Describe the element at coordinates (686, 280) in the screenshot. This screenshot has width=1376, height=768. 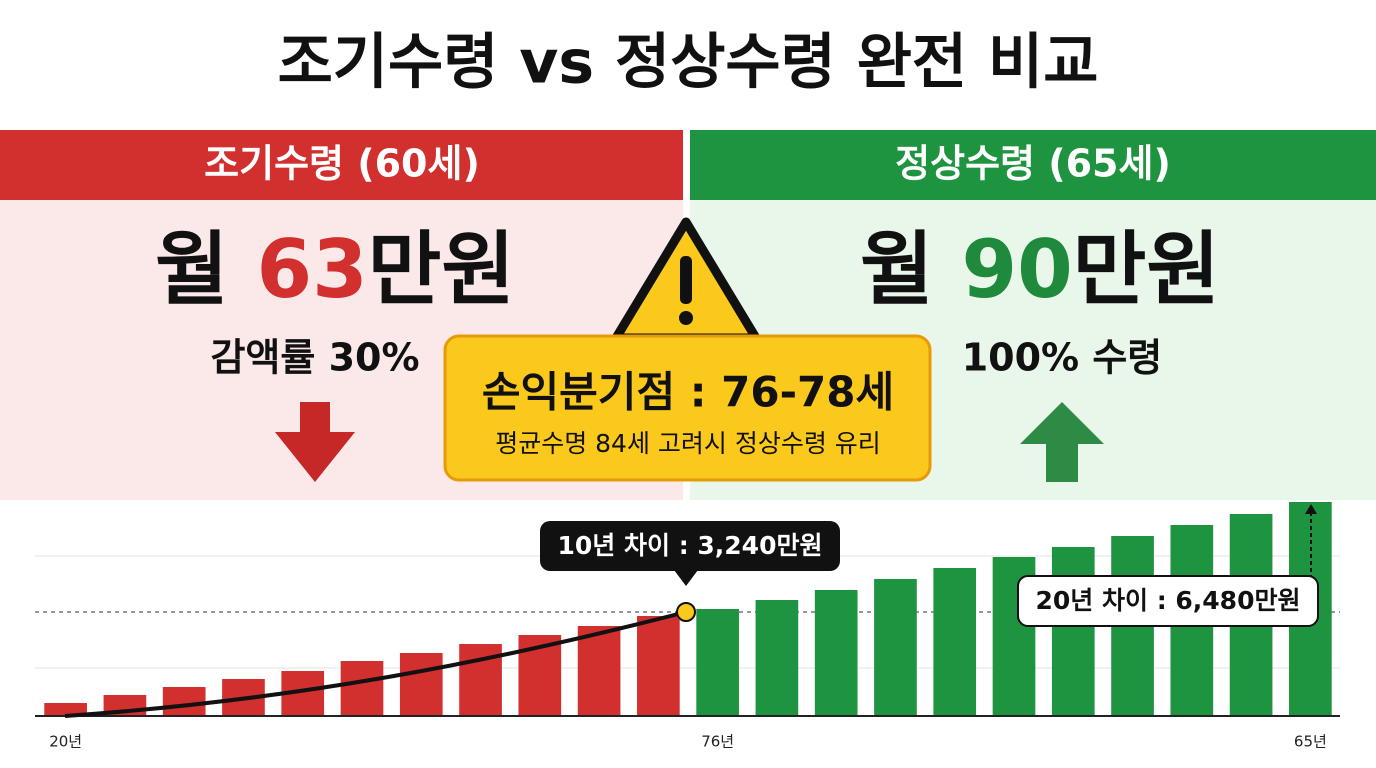
I see `warning-mark` at that location.